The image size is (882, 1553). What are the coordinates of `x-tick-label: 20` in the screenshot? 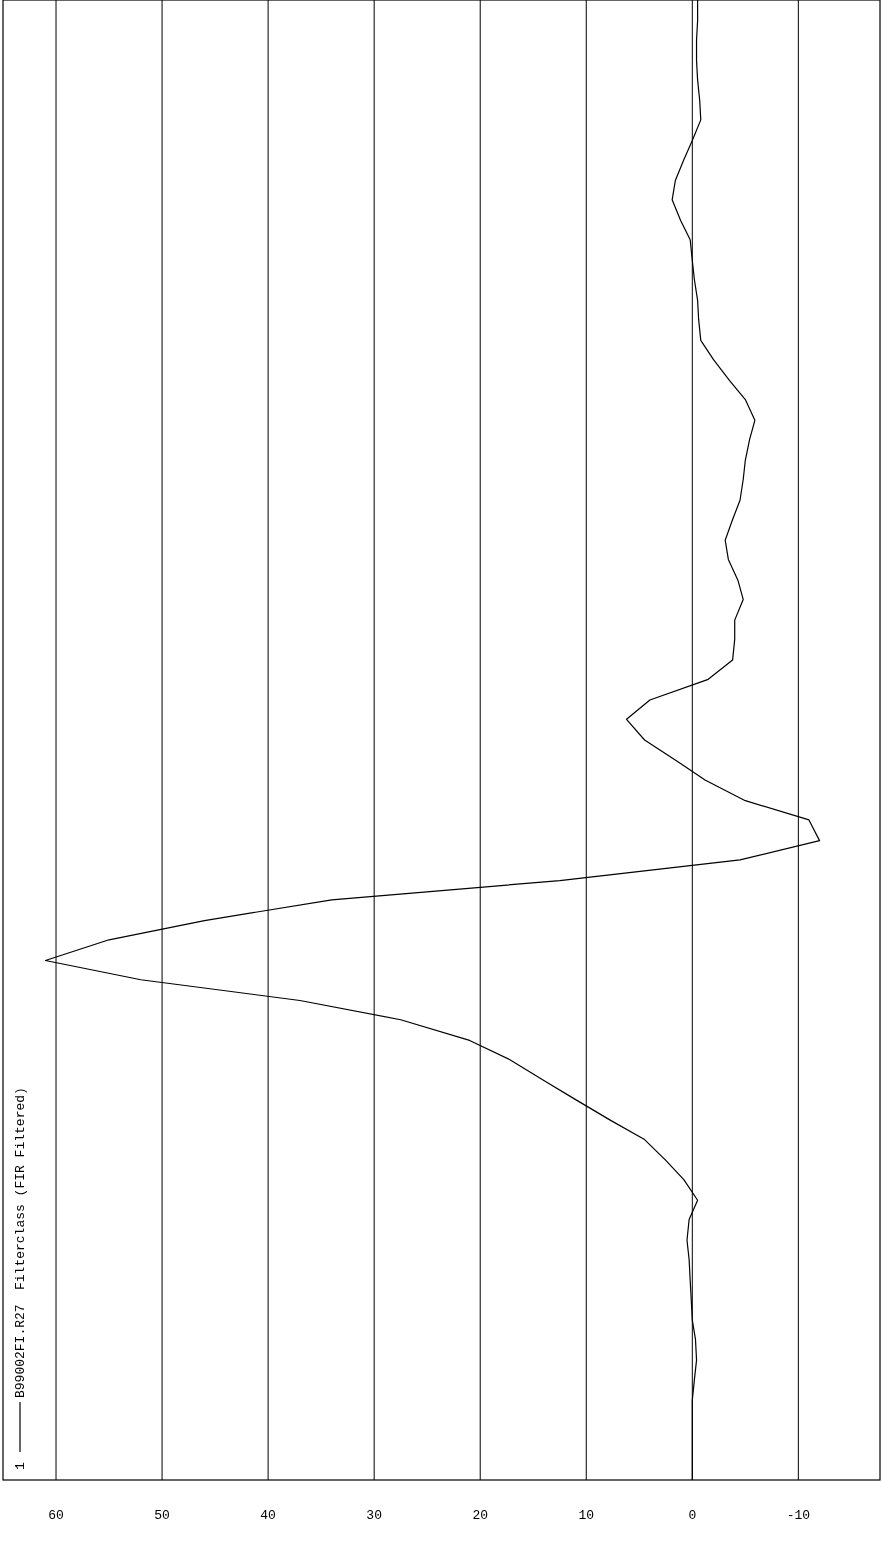 It's located at (480, 1515).